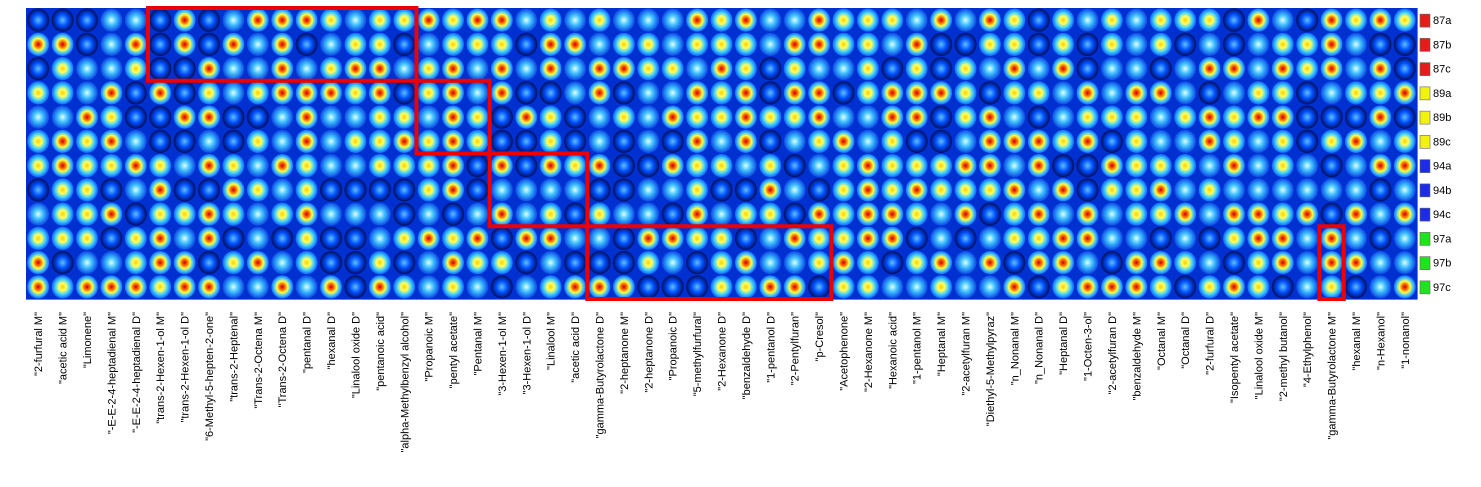 Image resolution: width=1481 pixels, height=487 pixels. What do you see at coordinates (820, 336) in the screenshot?
I see `column-label: "p-Cresol"` at bounding box center [820, 336].